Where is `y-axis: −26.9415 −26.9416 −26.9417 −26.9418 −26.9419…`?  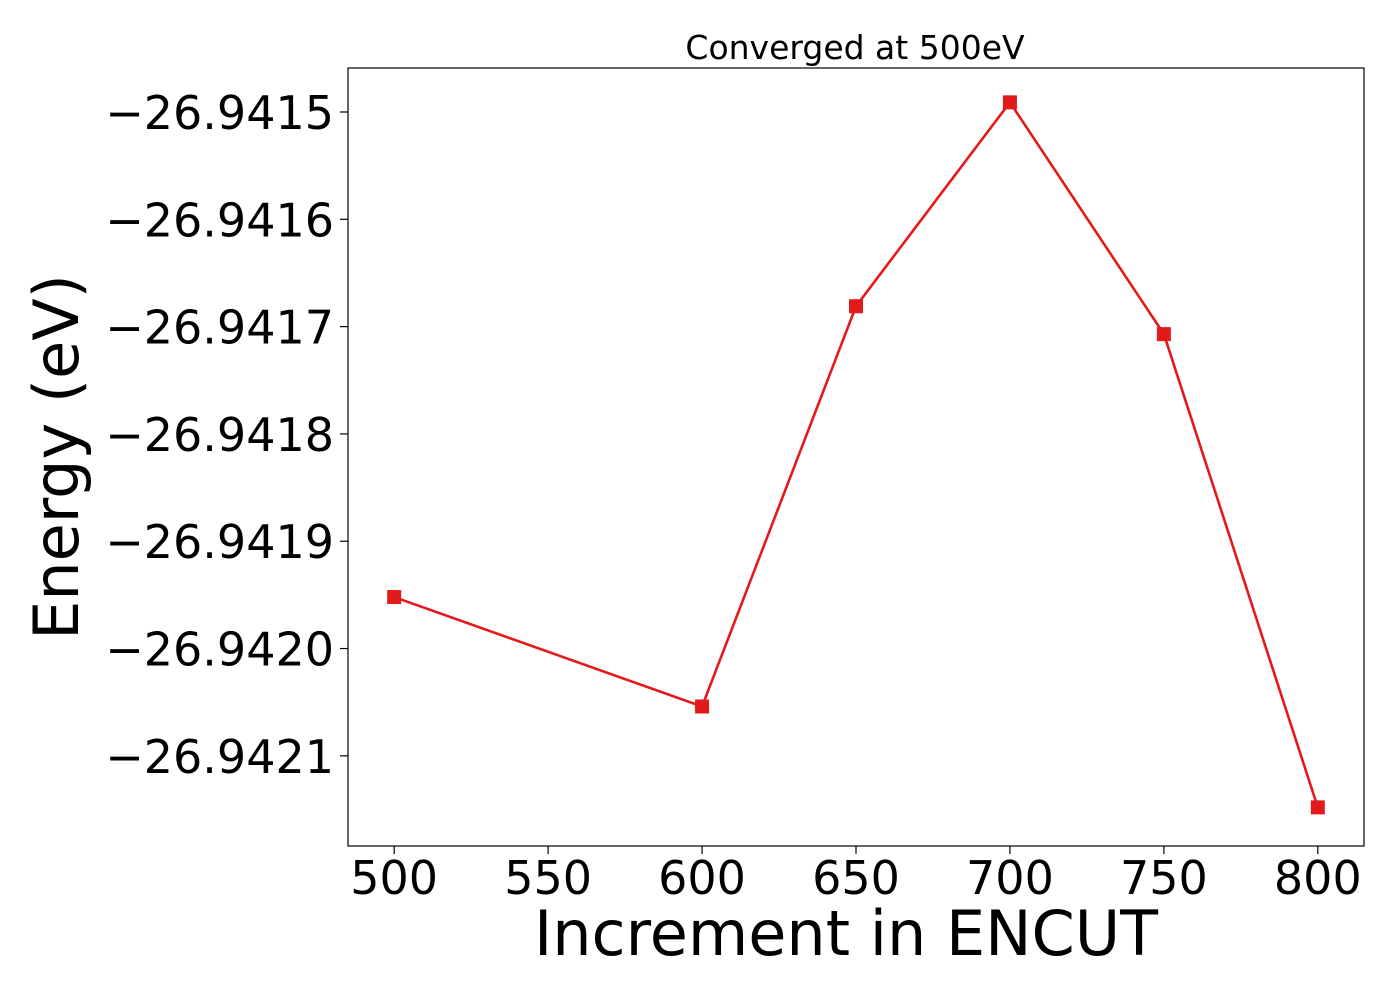 y-axis: −26.9415 −26.9416 −26.9417 −26.9418 −26.9419… is located at coordinates (226, 435).